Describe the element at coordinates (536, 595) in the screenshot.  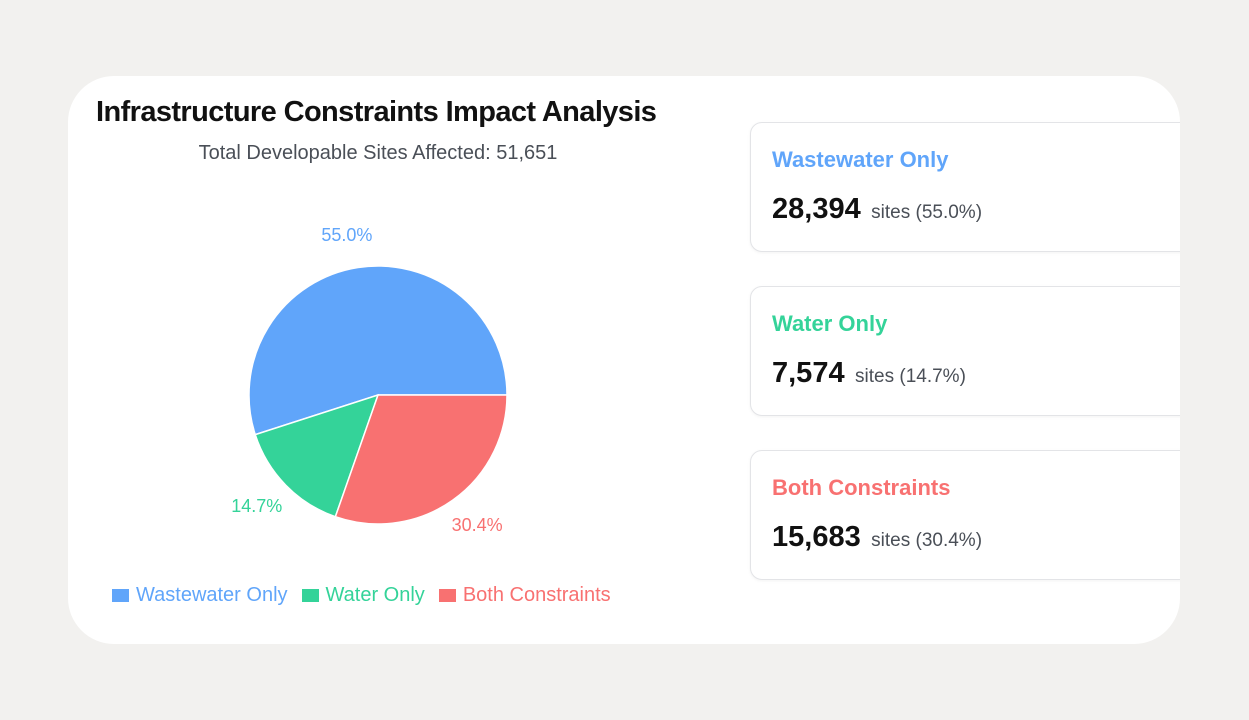
I see `legend-label-both: Both Constraints` at that location.